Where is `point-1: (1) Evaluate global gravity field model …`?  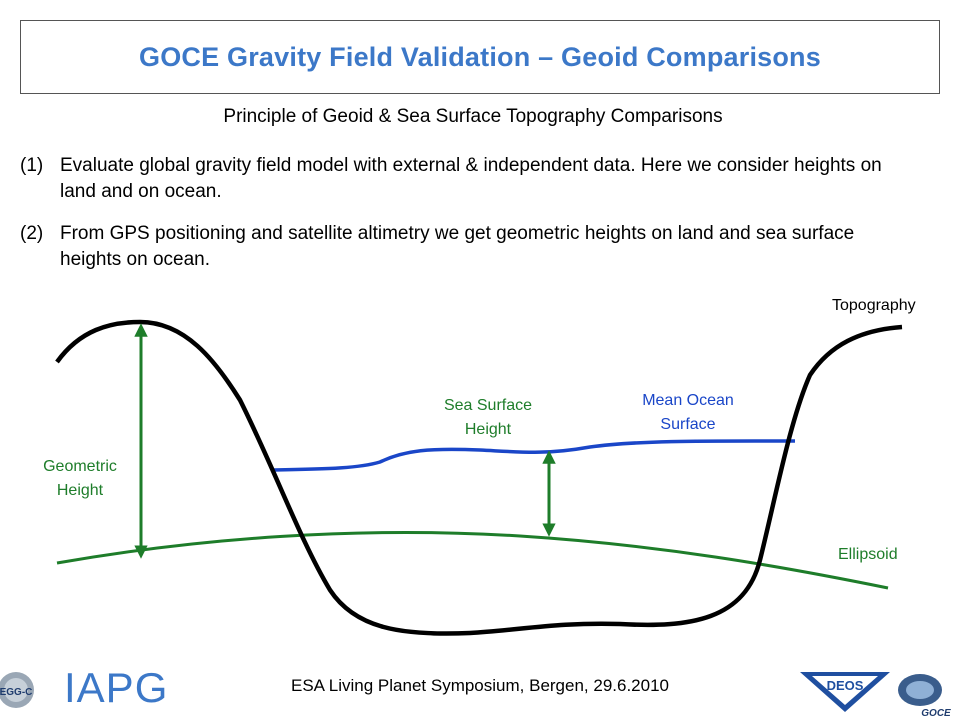 point-1: (1) Evaluate global gravity field model … is located at coordinates (460, 179).